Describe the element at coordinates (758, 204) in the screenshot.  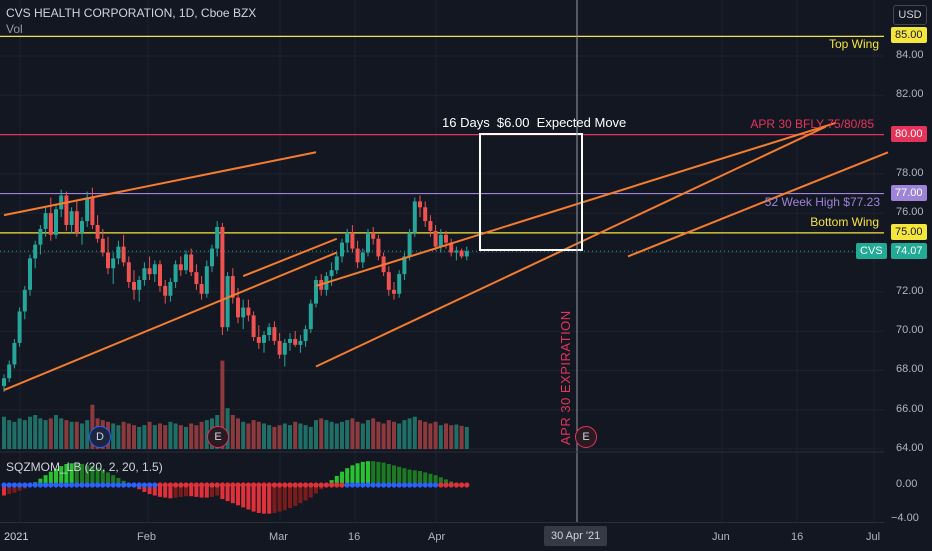
I see `trendline` at that location.